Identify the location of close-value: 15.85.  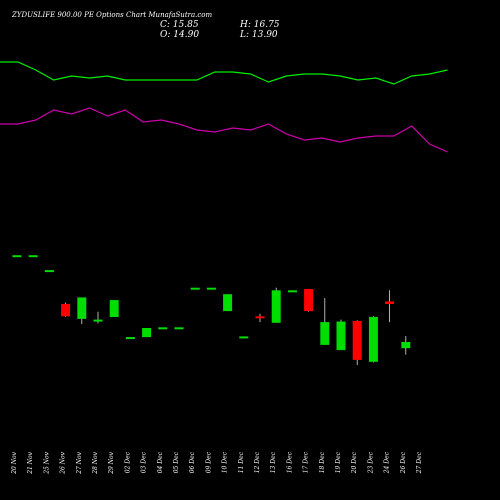
(185, 25).